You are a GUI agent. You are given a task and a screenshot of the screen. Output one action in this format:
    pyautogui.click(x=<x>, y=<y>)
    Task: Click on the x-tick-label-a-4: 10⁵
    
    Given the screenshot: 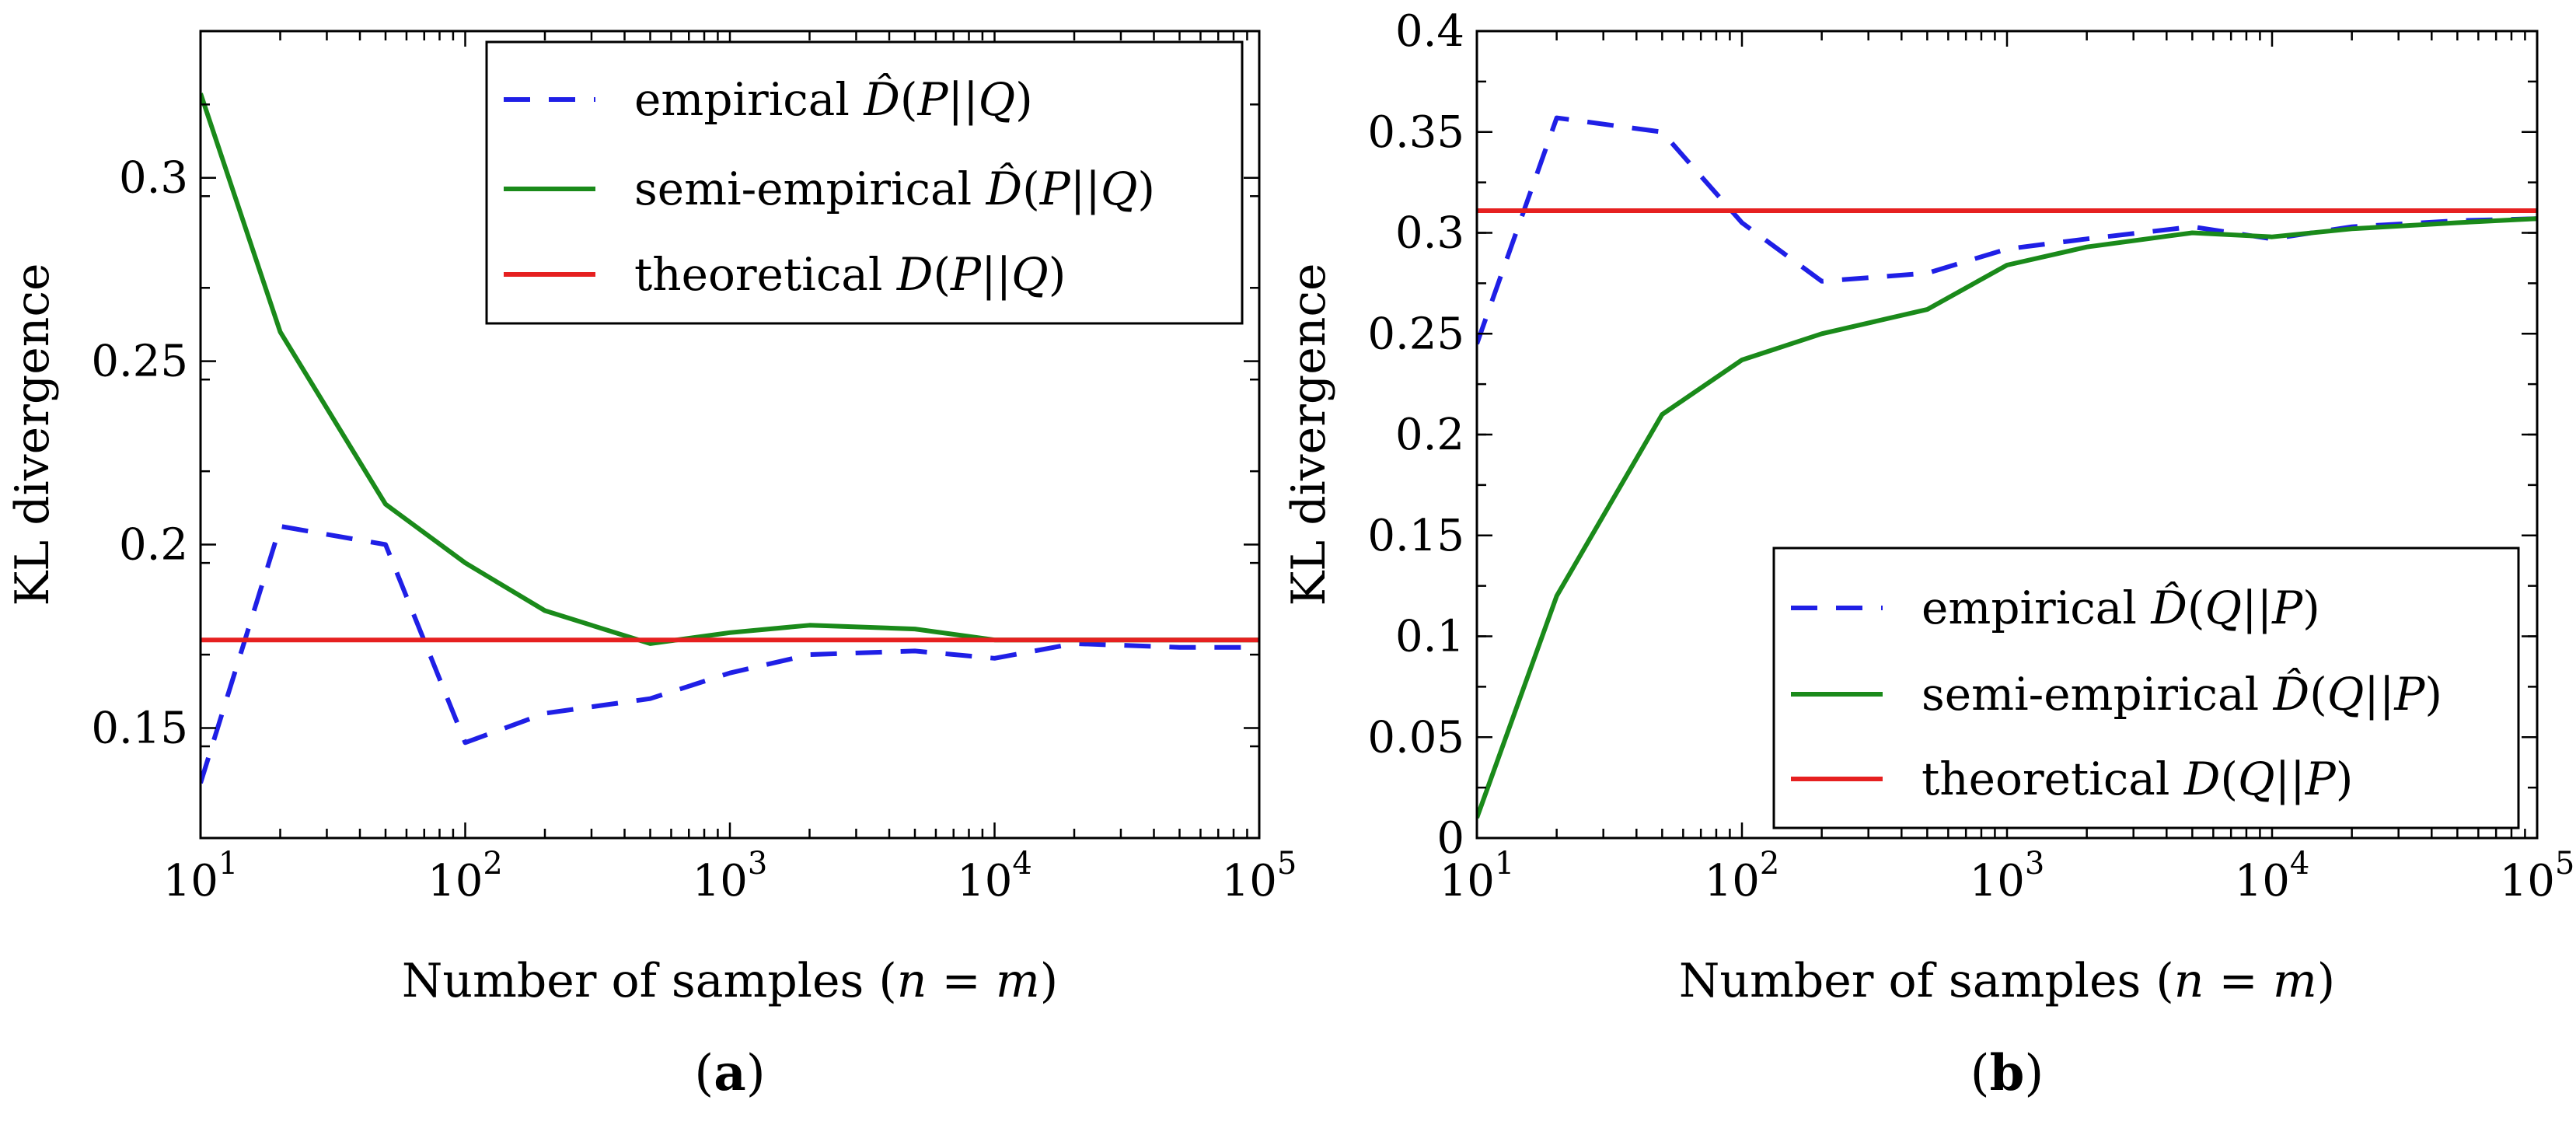 What is the action you would take?
    pyautogui.click(x=1260, y=876)
    